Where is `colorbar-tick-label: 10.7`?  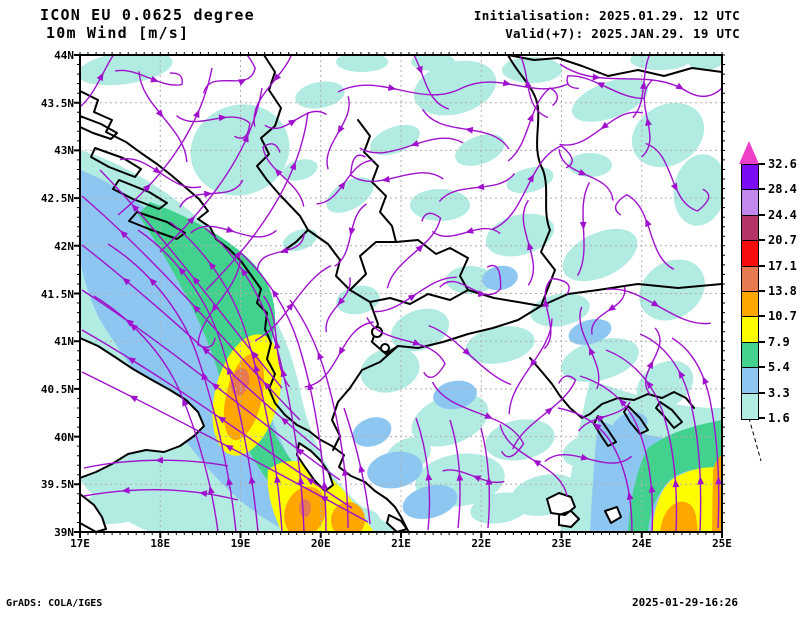 colorbar-tick-label: 10.7 is located at coordinates (782, 316).